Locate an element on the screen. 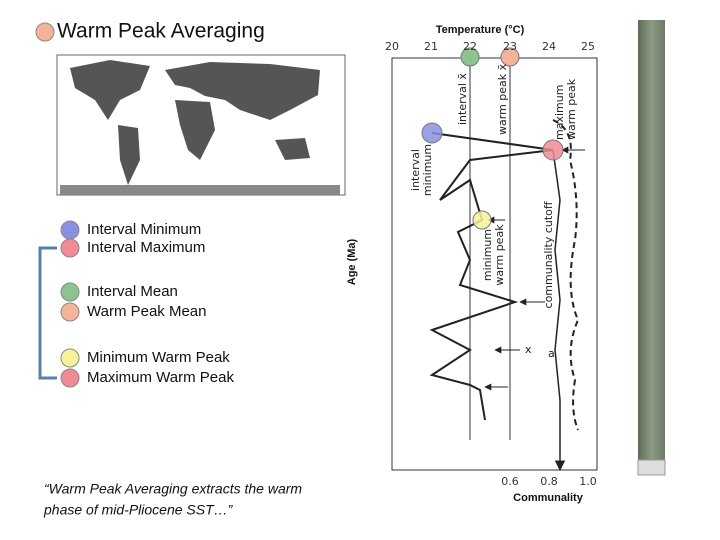 This screenshot has width=720, height=540. y-axis-label: Age (Ma) is located at coordinates (352, 261).